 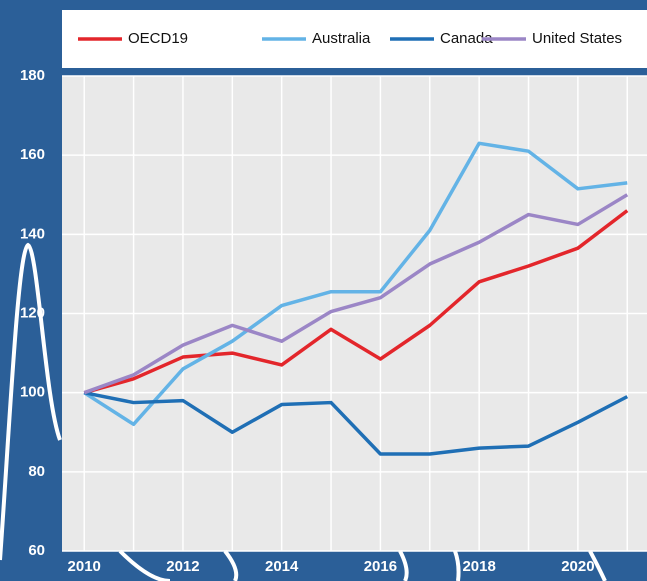 I want to click on line-series, so click(x=356, y=423).